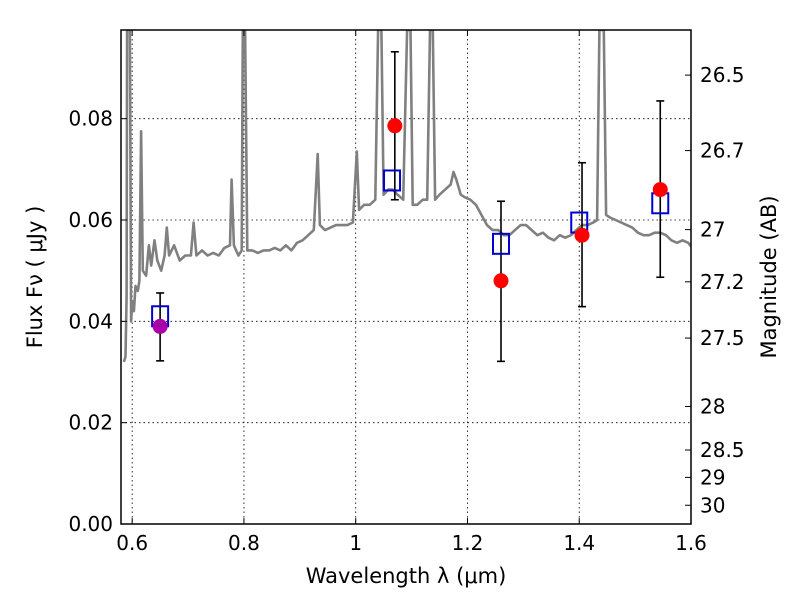  What do you see at coordinates (722, 450) in the screenshot?
I see `magnitude-tick-label: 28.5` at bounding box center [722, 450].